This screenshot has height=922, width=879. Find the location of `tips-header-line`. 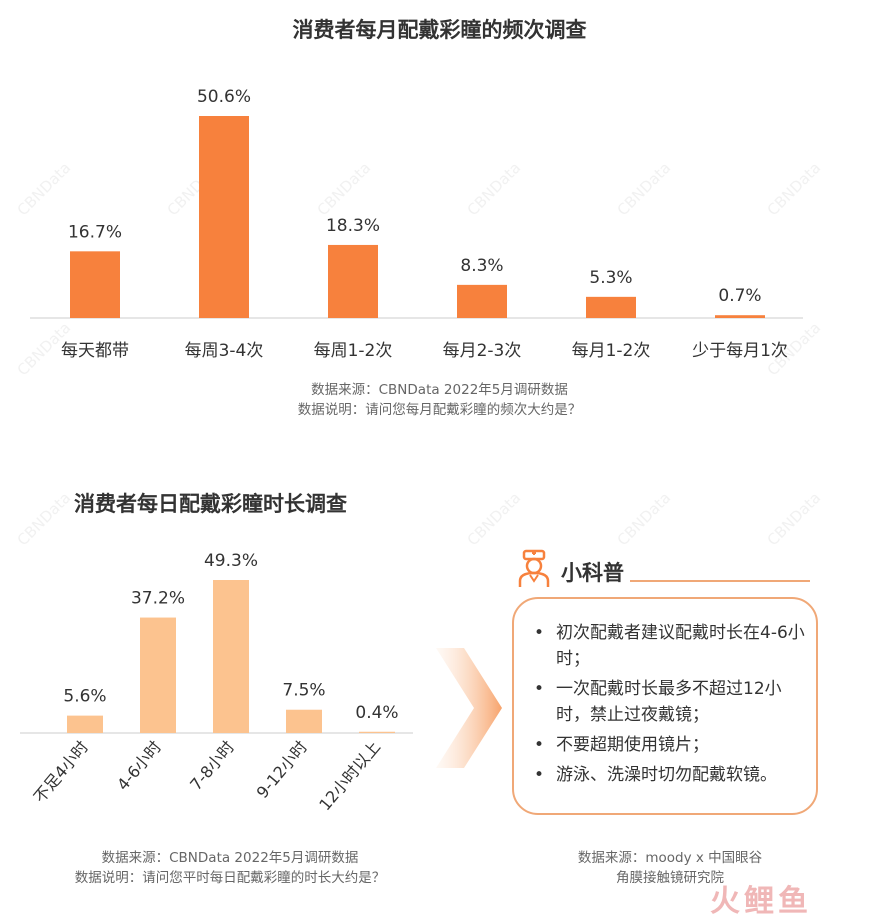

tips-header-line is located at coordinates (720, 581).